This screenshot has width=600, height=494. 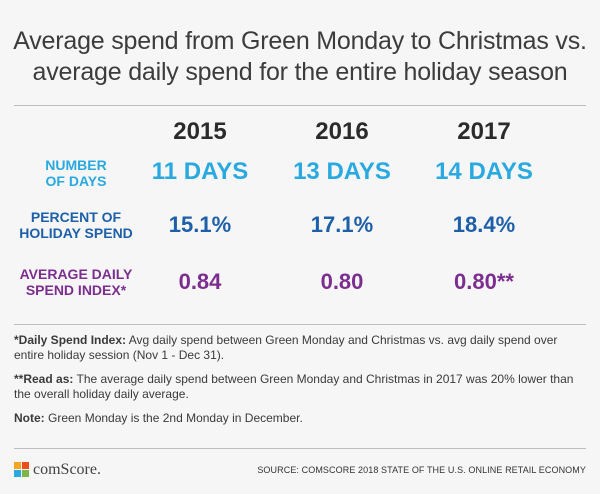 What do you see at coordinates (300, 105) in the screenshot?
I see `divider-top` at bounding box center [300, 105].